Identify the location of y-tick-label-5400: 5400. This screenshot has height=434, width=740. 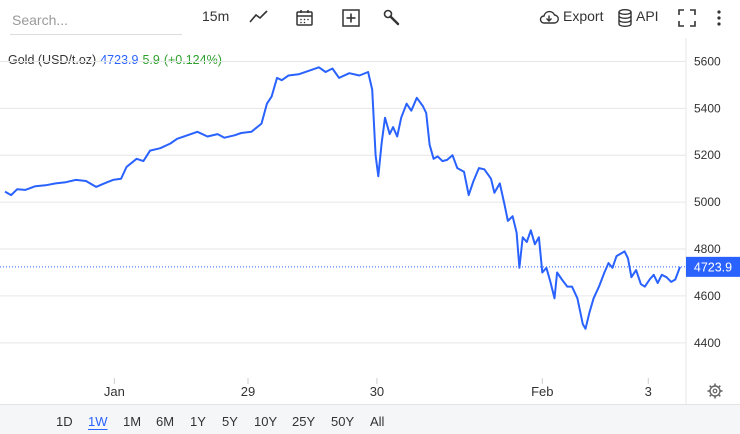
(707, 108).